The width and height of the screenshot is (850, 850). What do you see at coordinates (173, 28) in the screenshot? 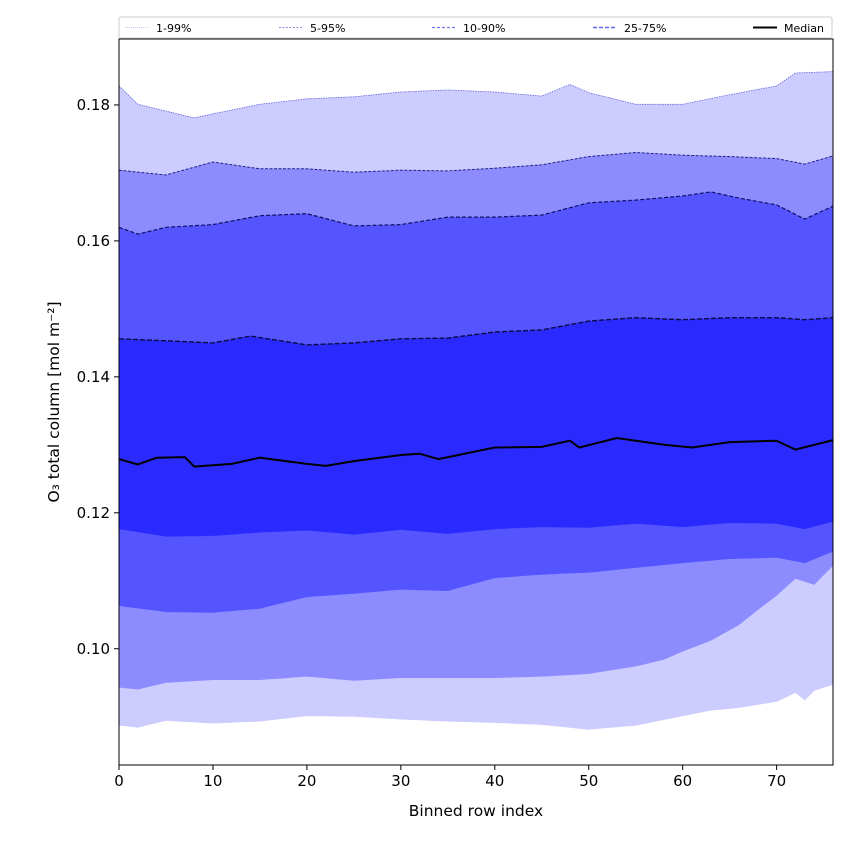
I see `legend-label: 1-99%` at bounding box center [173, 28].